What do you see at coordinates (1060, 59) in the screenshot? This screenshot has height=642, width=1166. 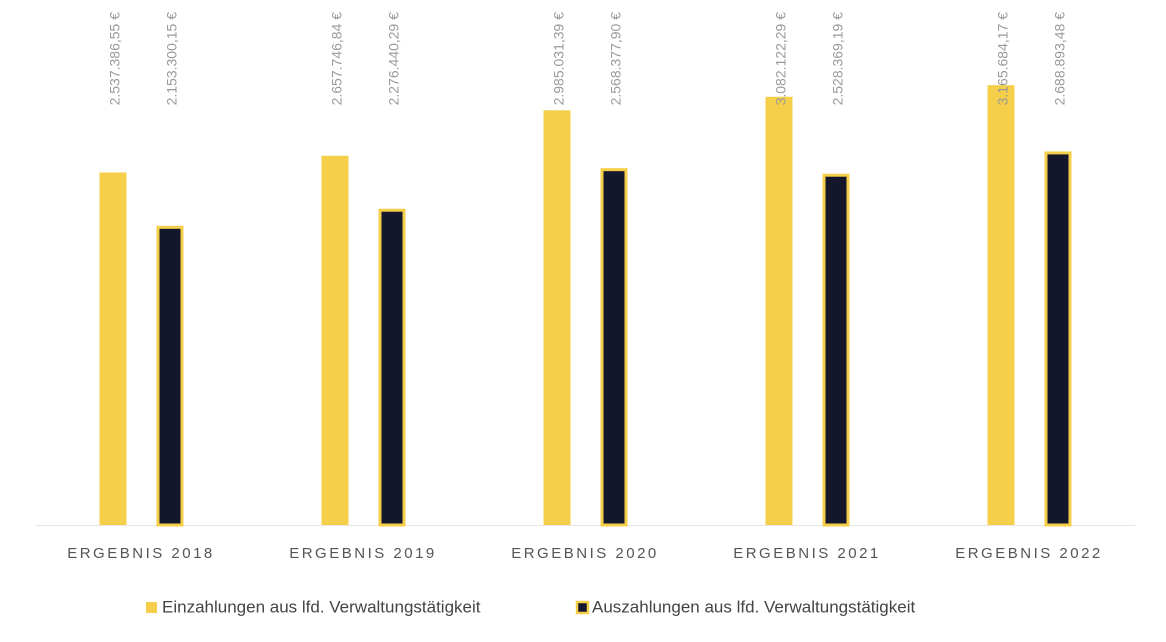 I see `value-label: 2.688.893,48 €` at bounding box center [1060, 59].